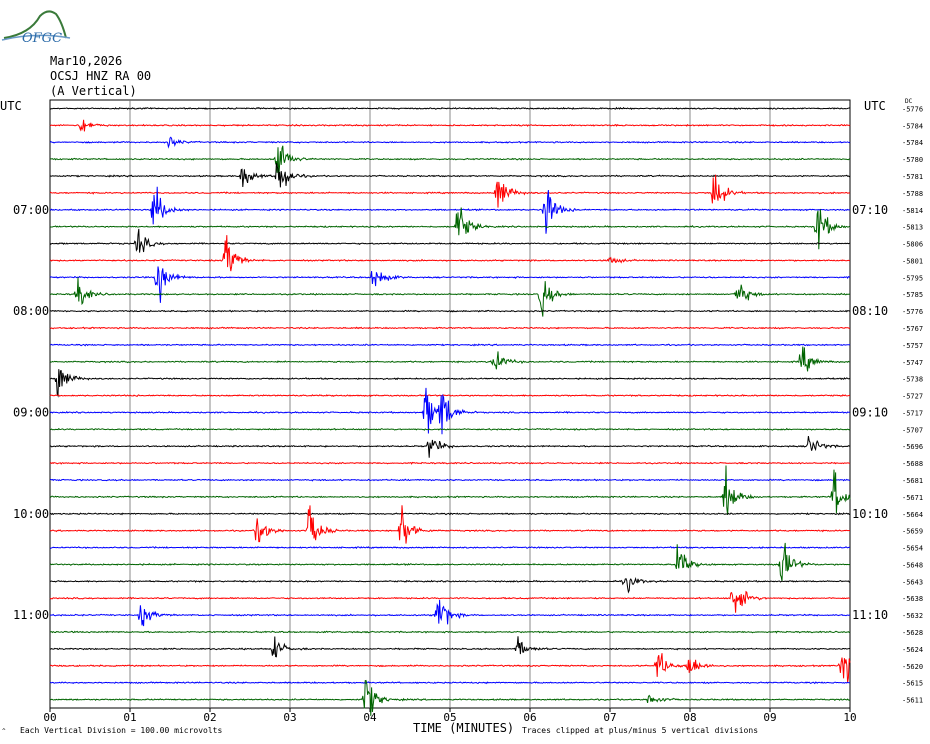  I want to click on dc-offset-label: -5643, so click(912, 582).